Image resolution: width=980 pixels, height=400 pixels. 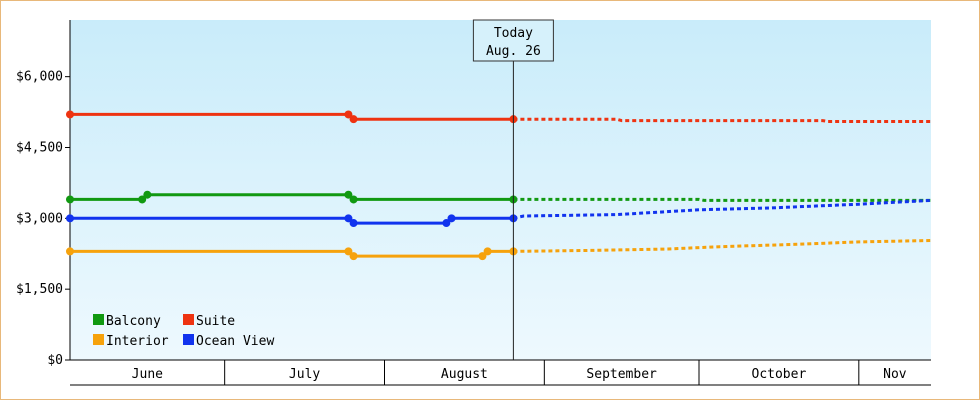 I want to click on legend-item-balcony: Balcony, so click(x=127, y=321).